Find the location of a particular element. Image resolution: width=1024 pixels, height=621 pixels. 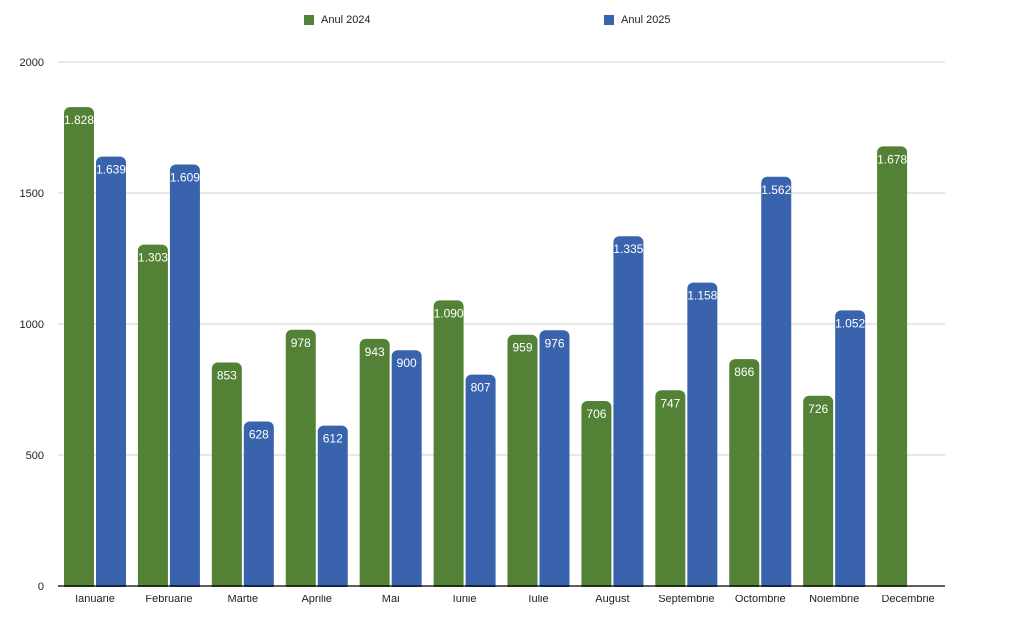

data-label-0-0: 1.828 is located at coordinates (79, 120).